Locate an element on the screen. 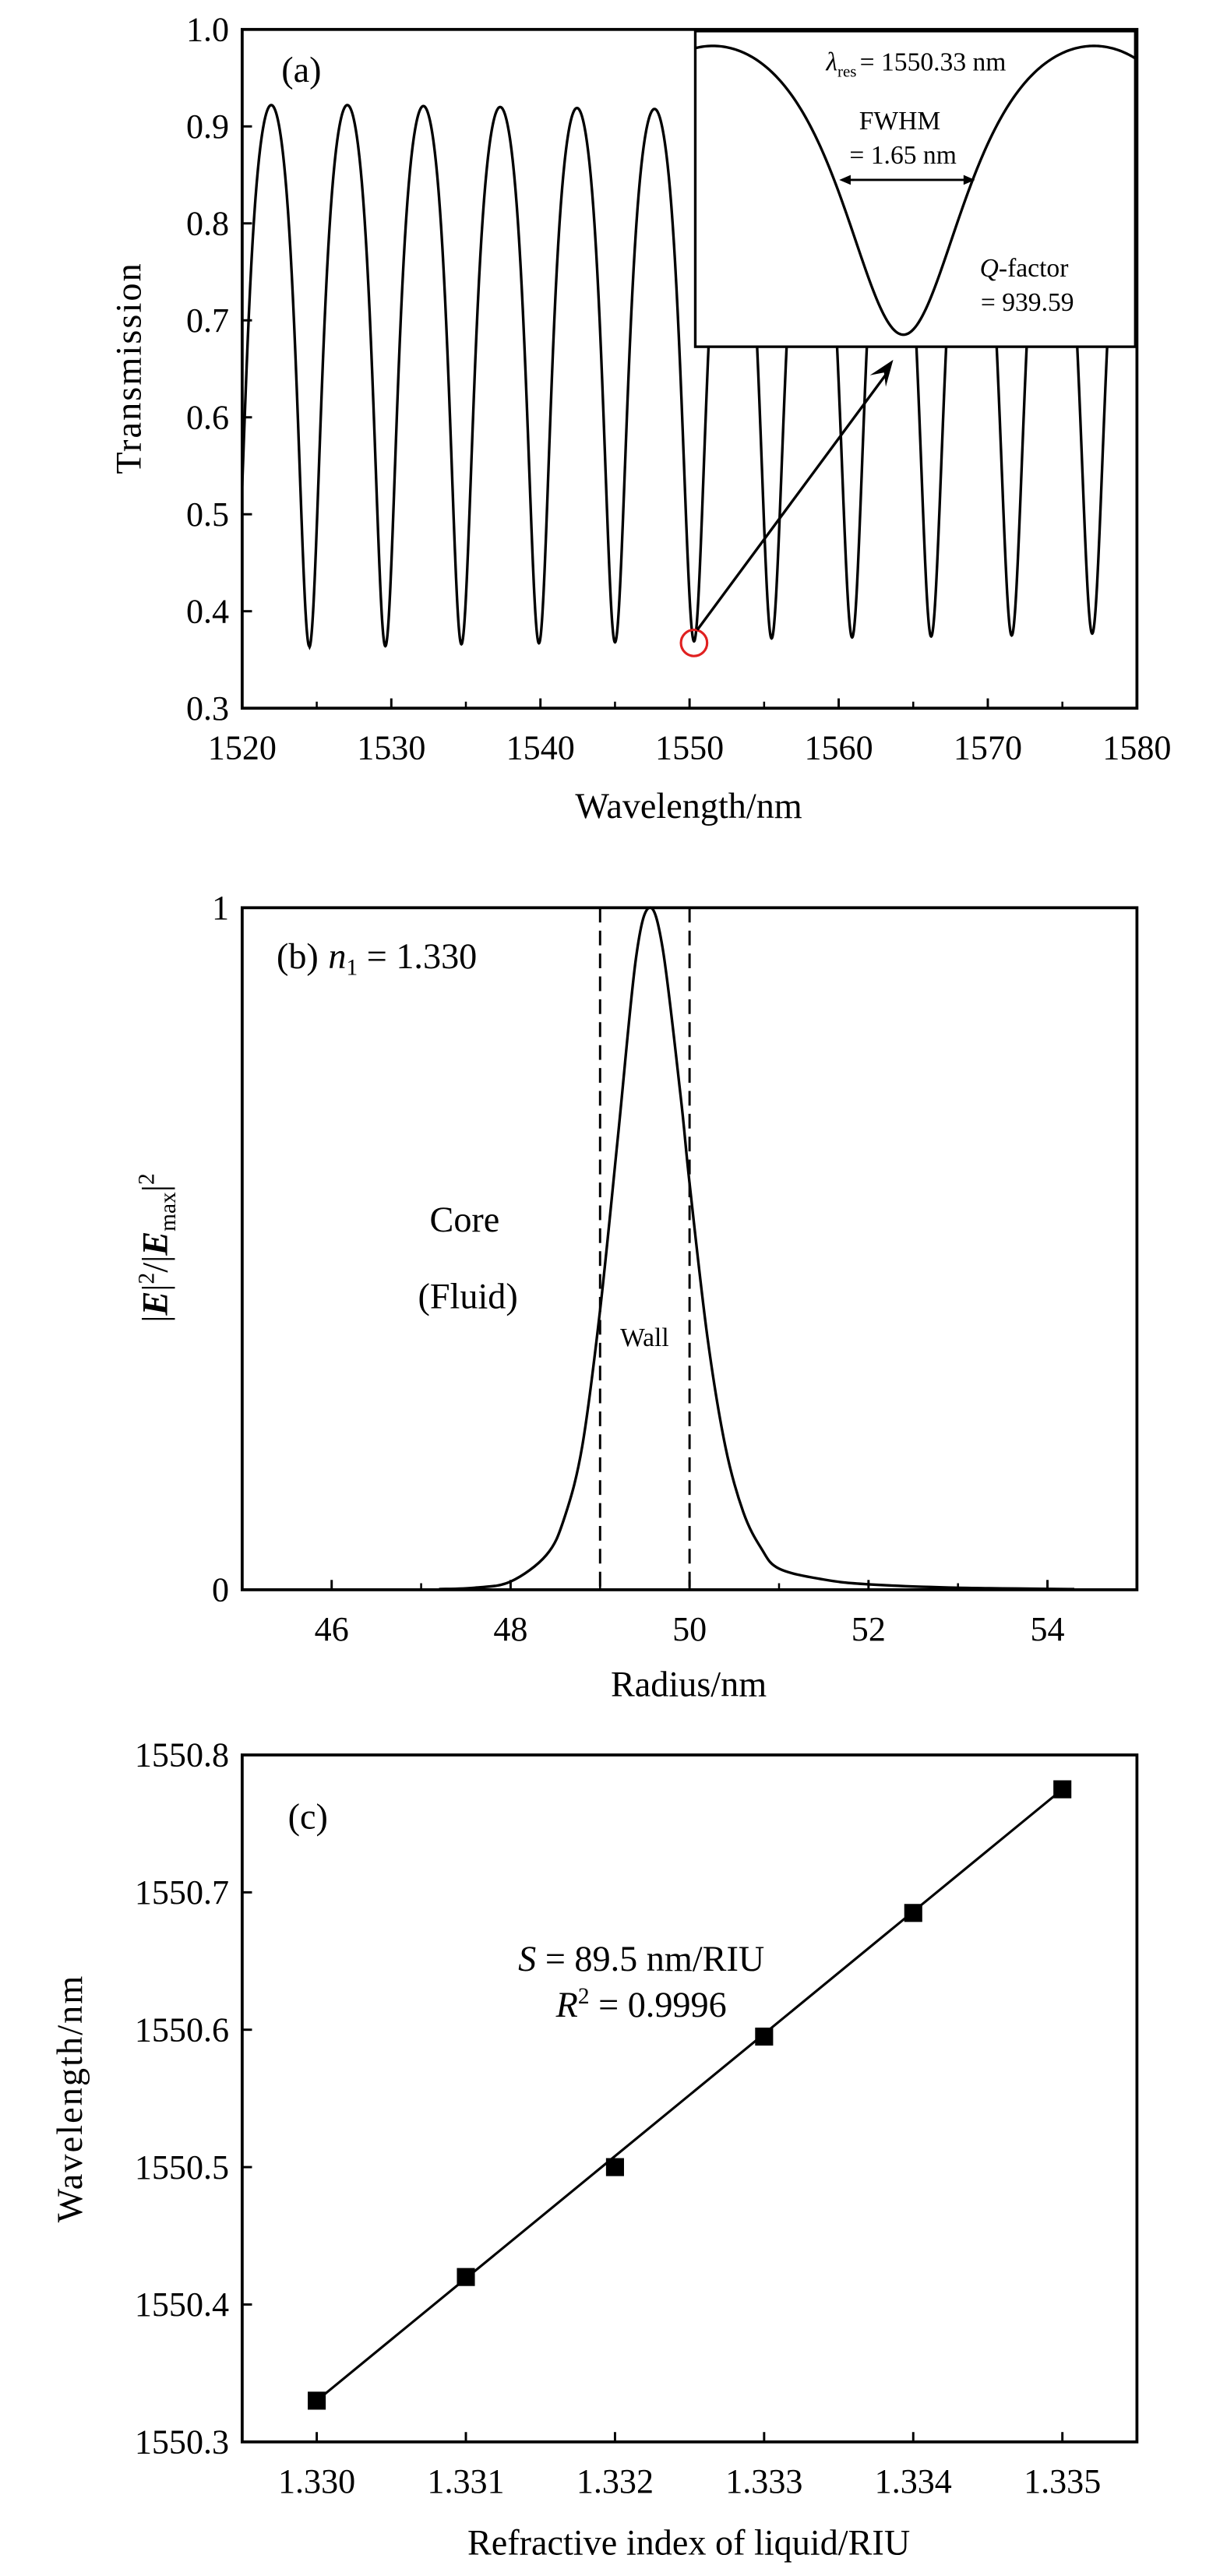  x-tick-label: 1570 is located at coordinates (988, 747).